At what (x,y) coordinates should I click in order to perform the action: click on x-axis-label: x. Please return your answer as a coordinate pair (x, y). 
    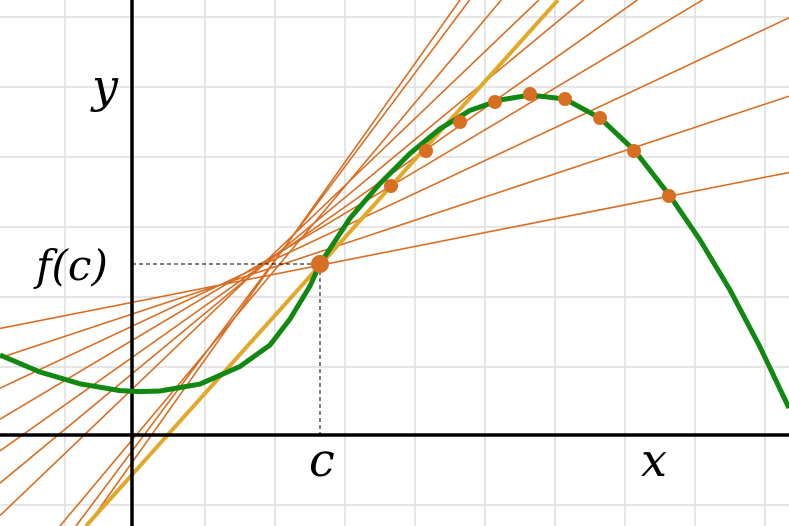
    Looking at the image, I should click on (654, 460).